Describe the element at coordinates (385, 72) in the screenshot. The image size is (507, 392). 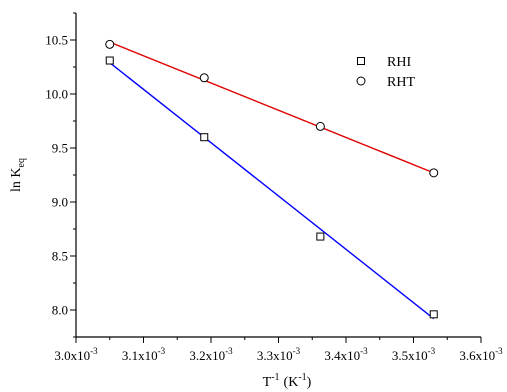
I see `legend: RHI RHT` at that location.